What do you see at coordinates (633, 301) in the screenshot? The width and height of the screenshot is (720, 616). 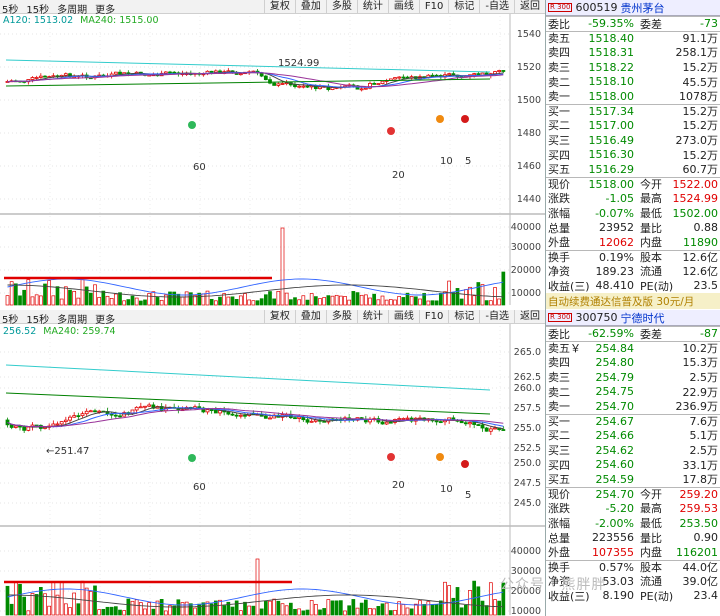 I see `promo-banner: 自动续费通达信普及版 30元/月` at bounding box center [633, 301].